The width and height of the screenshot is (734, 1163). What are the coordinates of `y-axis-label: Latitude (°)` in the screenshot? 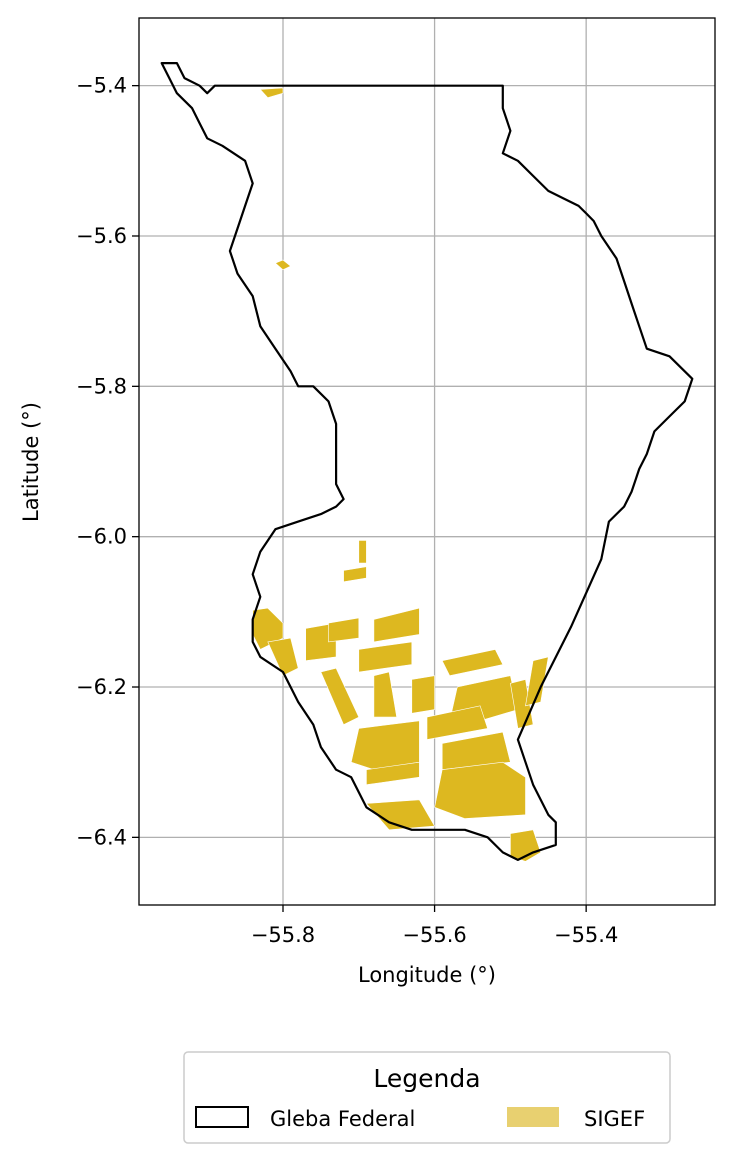 It's located at (31, 462).